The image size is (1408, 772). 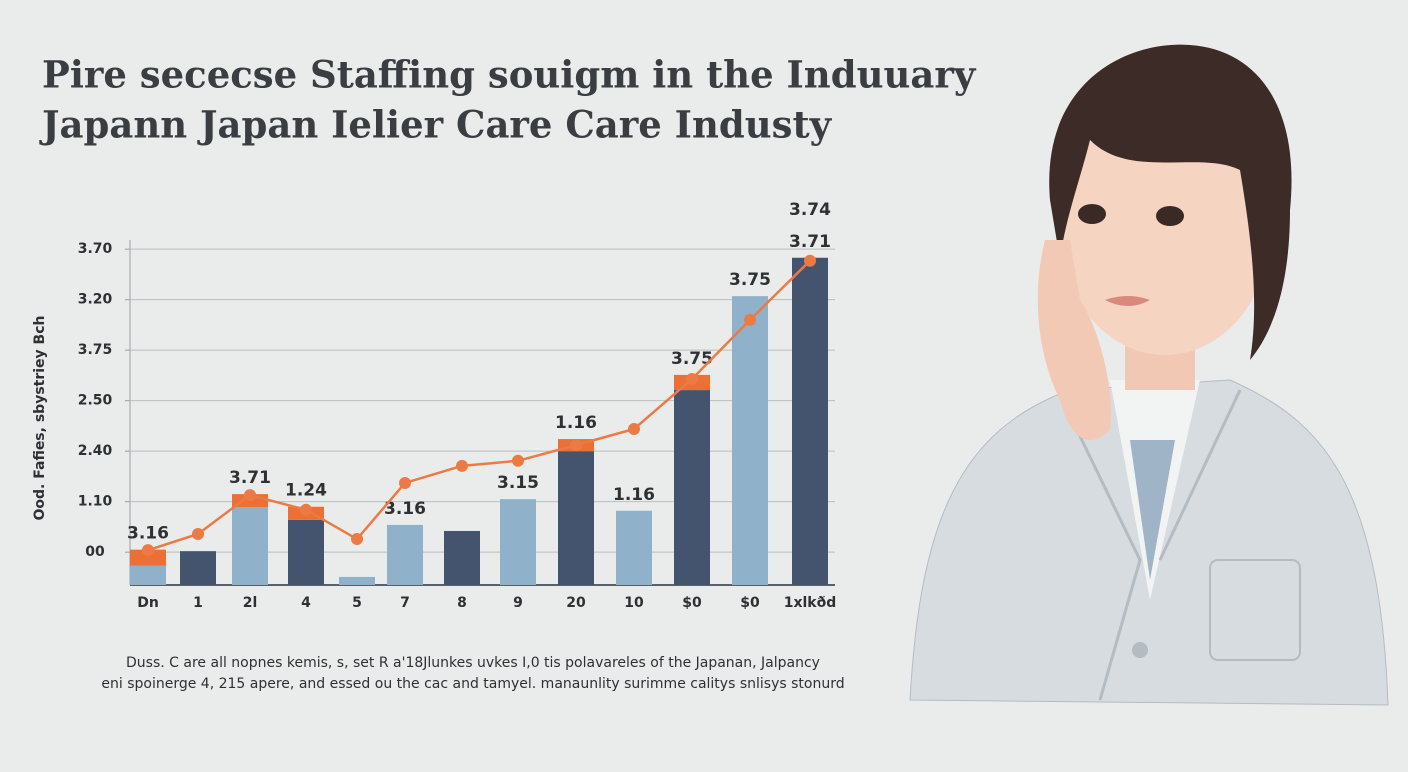 I want to click on x-tick-label: 5, so click(x=357, y=603).